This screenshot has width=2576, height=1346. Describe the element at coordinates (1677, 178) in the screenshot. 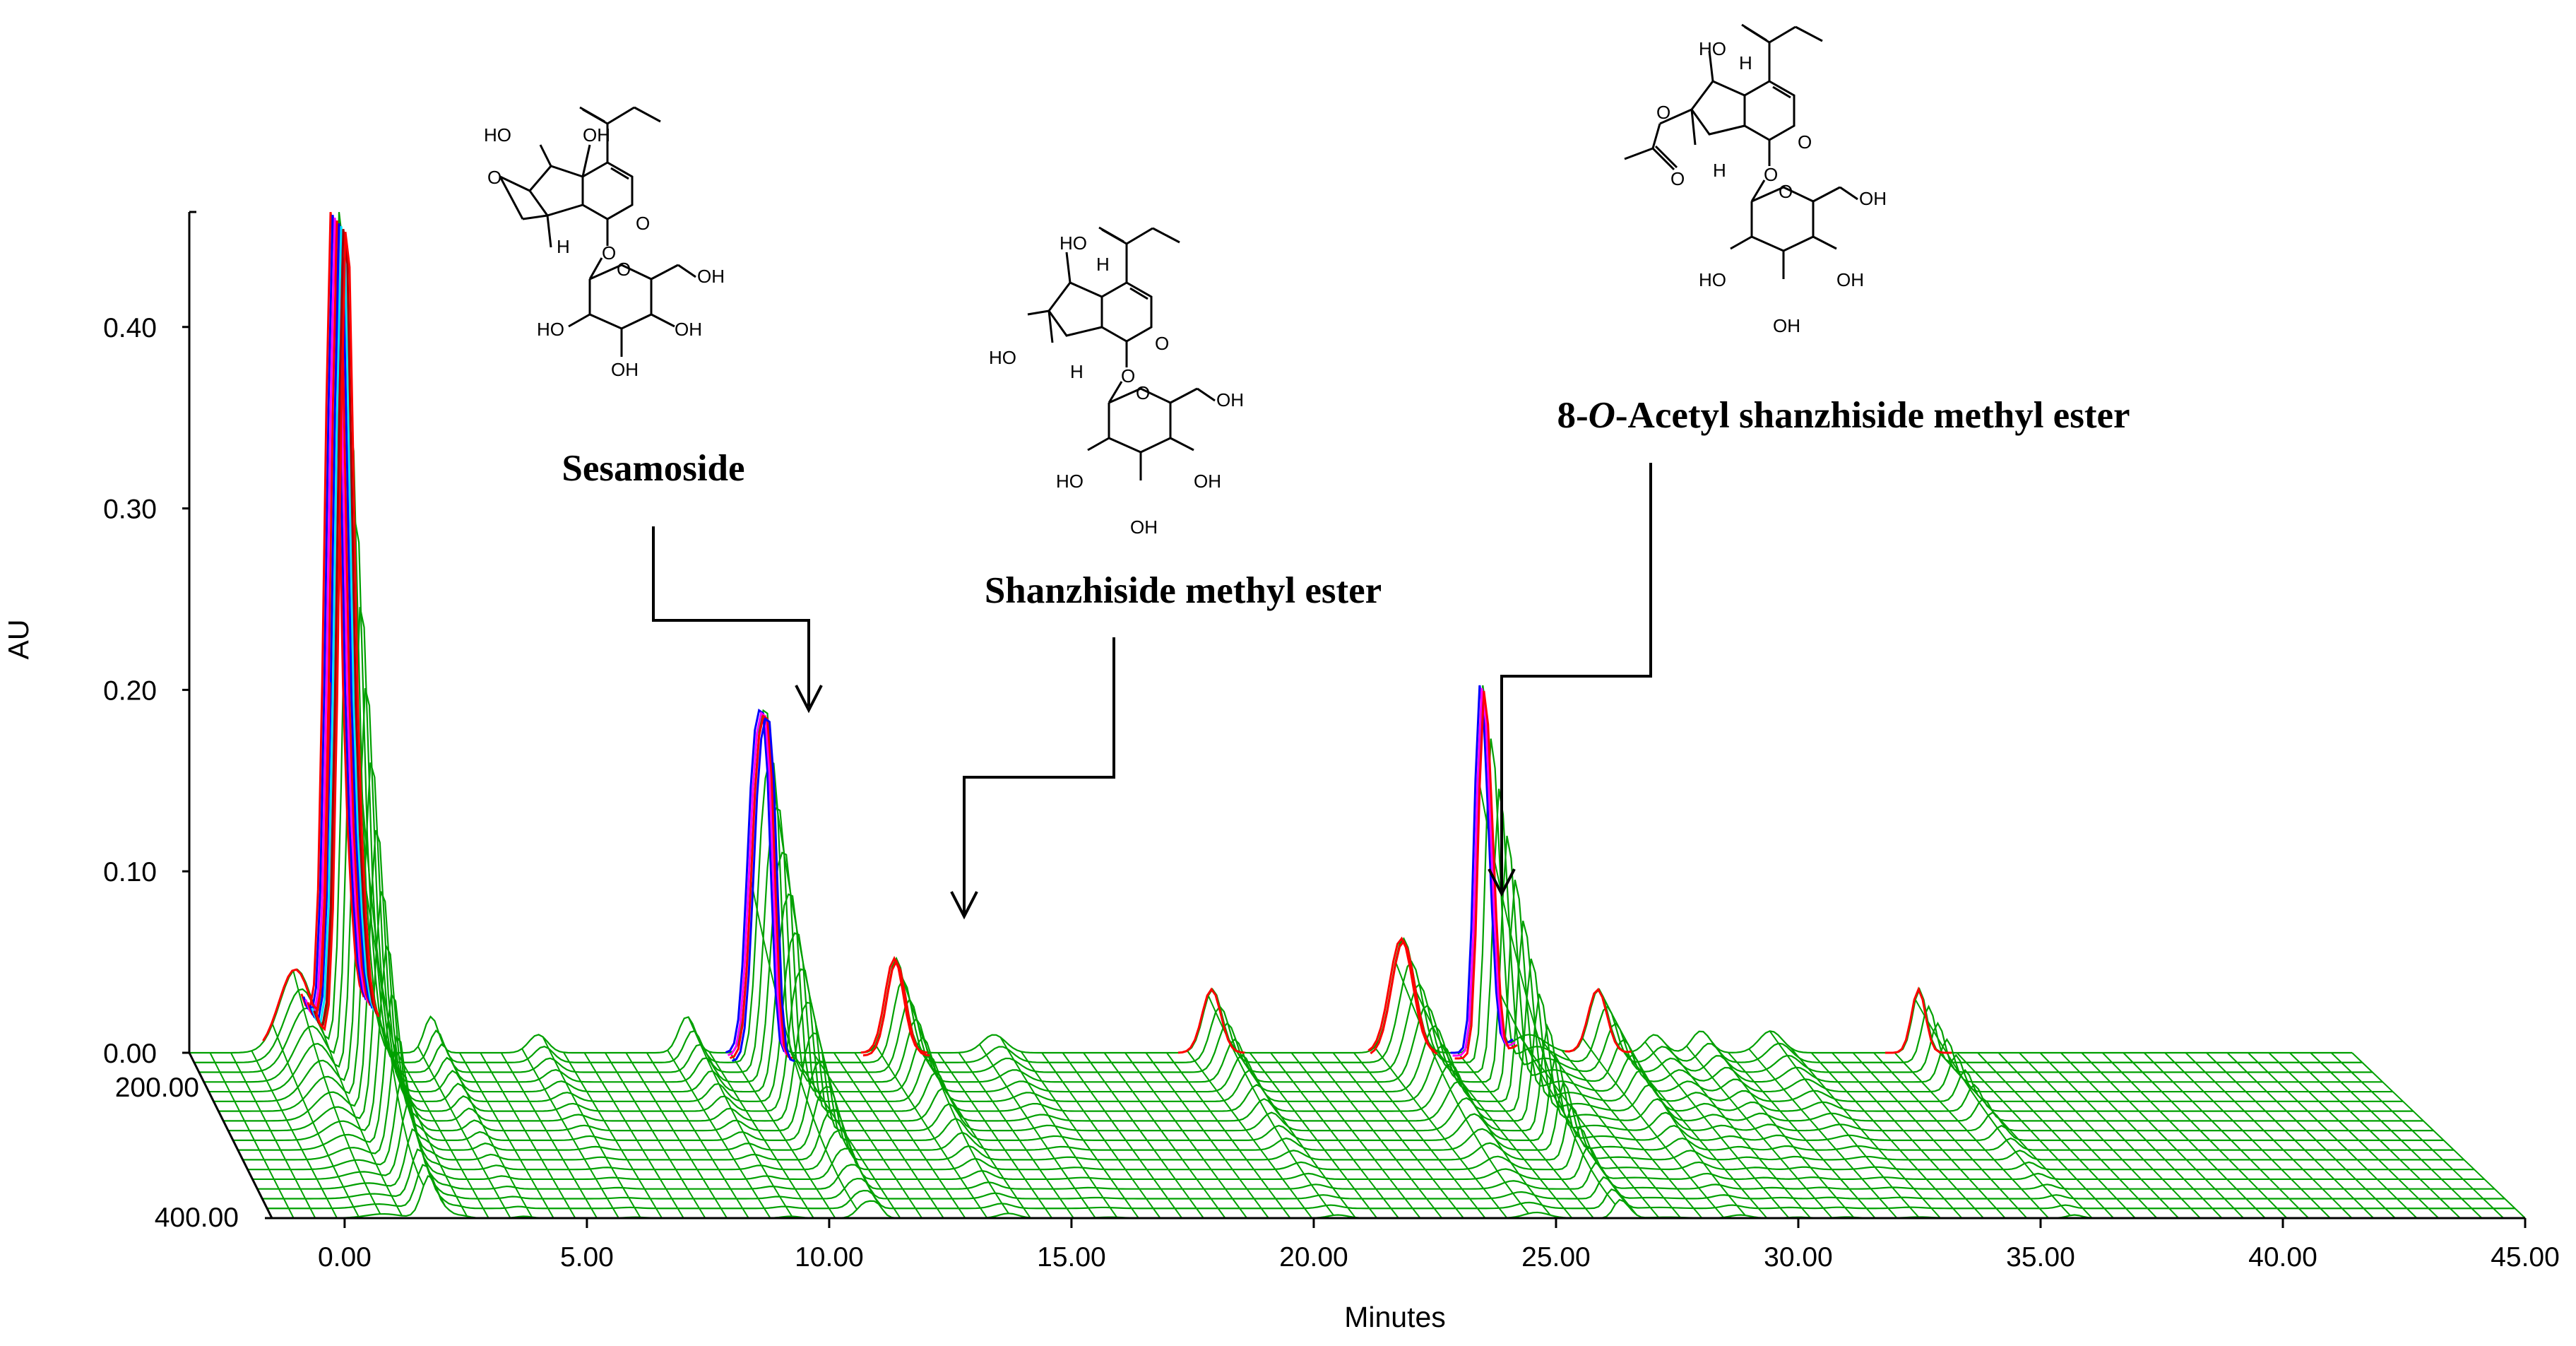

I see `mol3-o-carbonyl: O` at that location.